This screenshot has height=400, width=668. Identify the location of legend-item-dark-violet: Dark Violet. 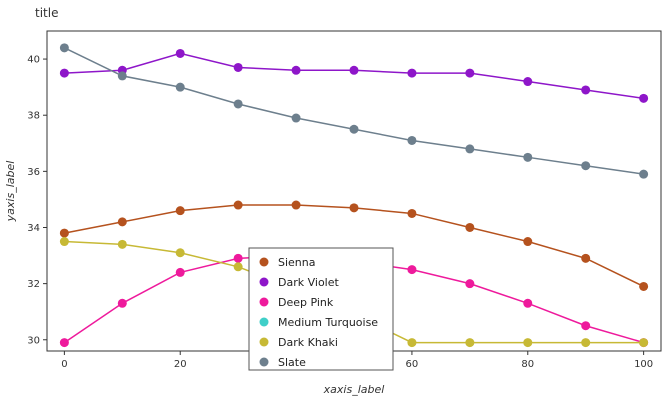
(299, 282).